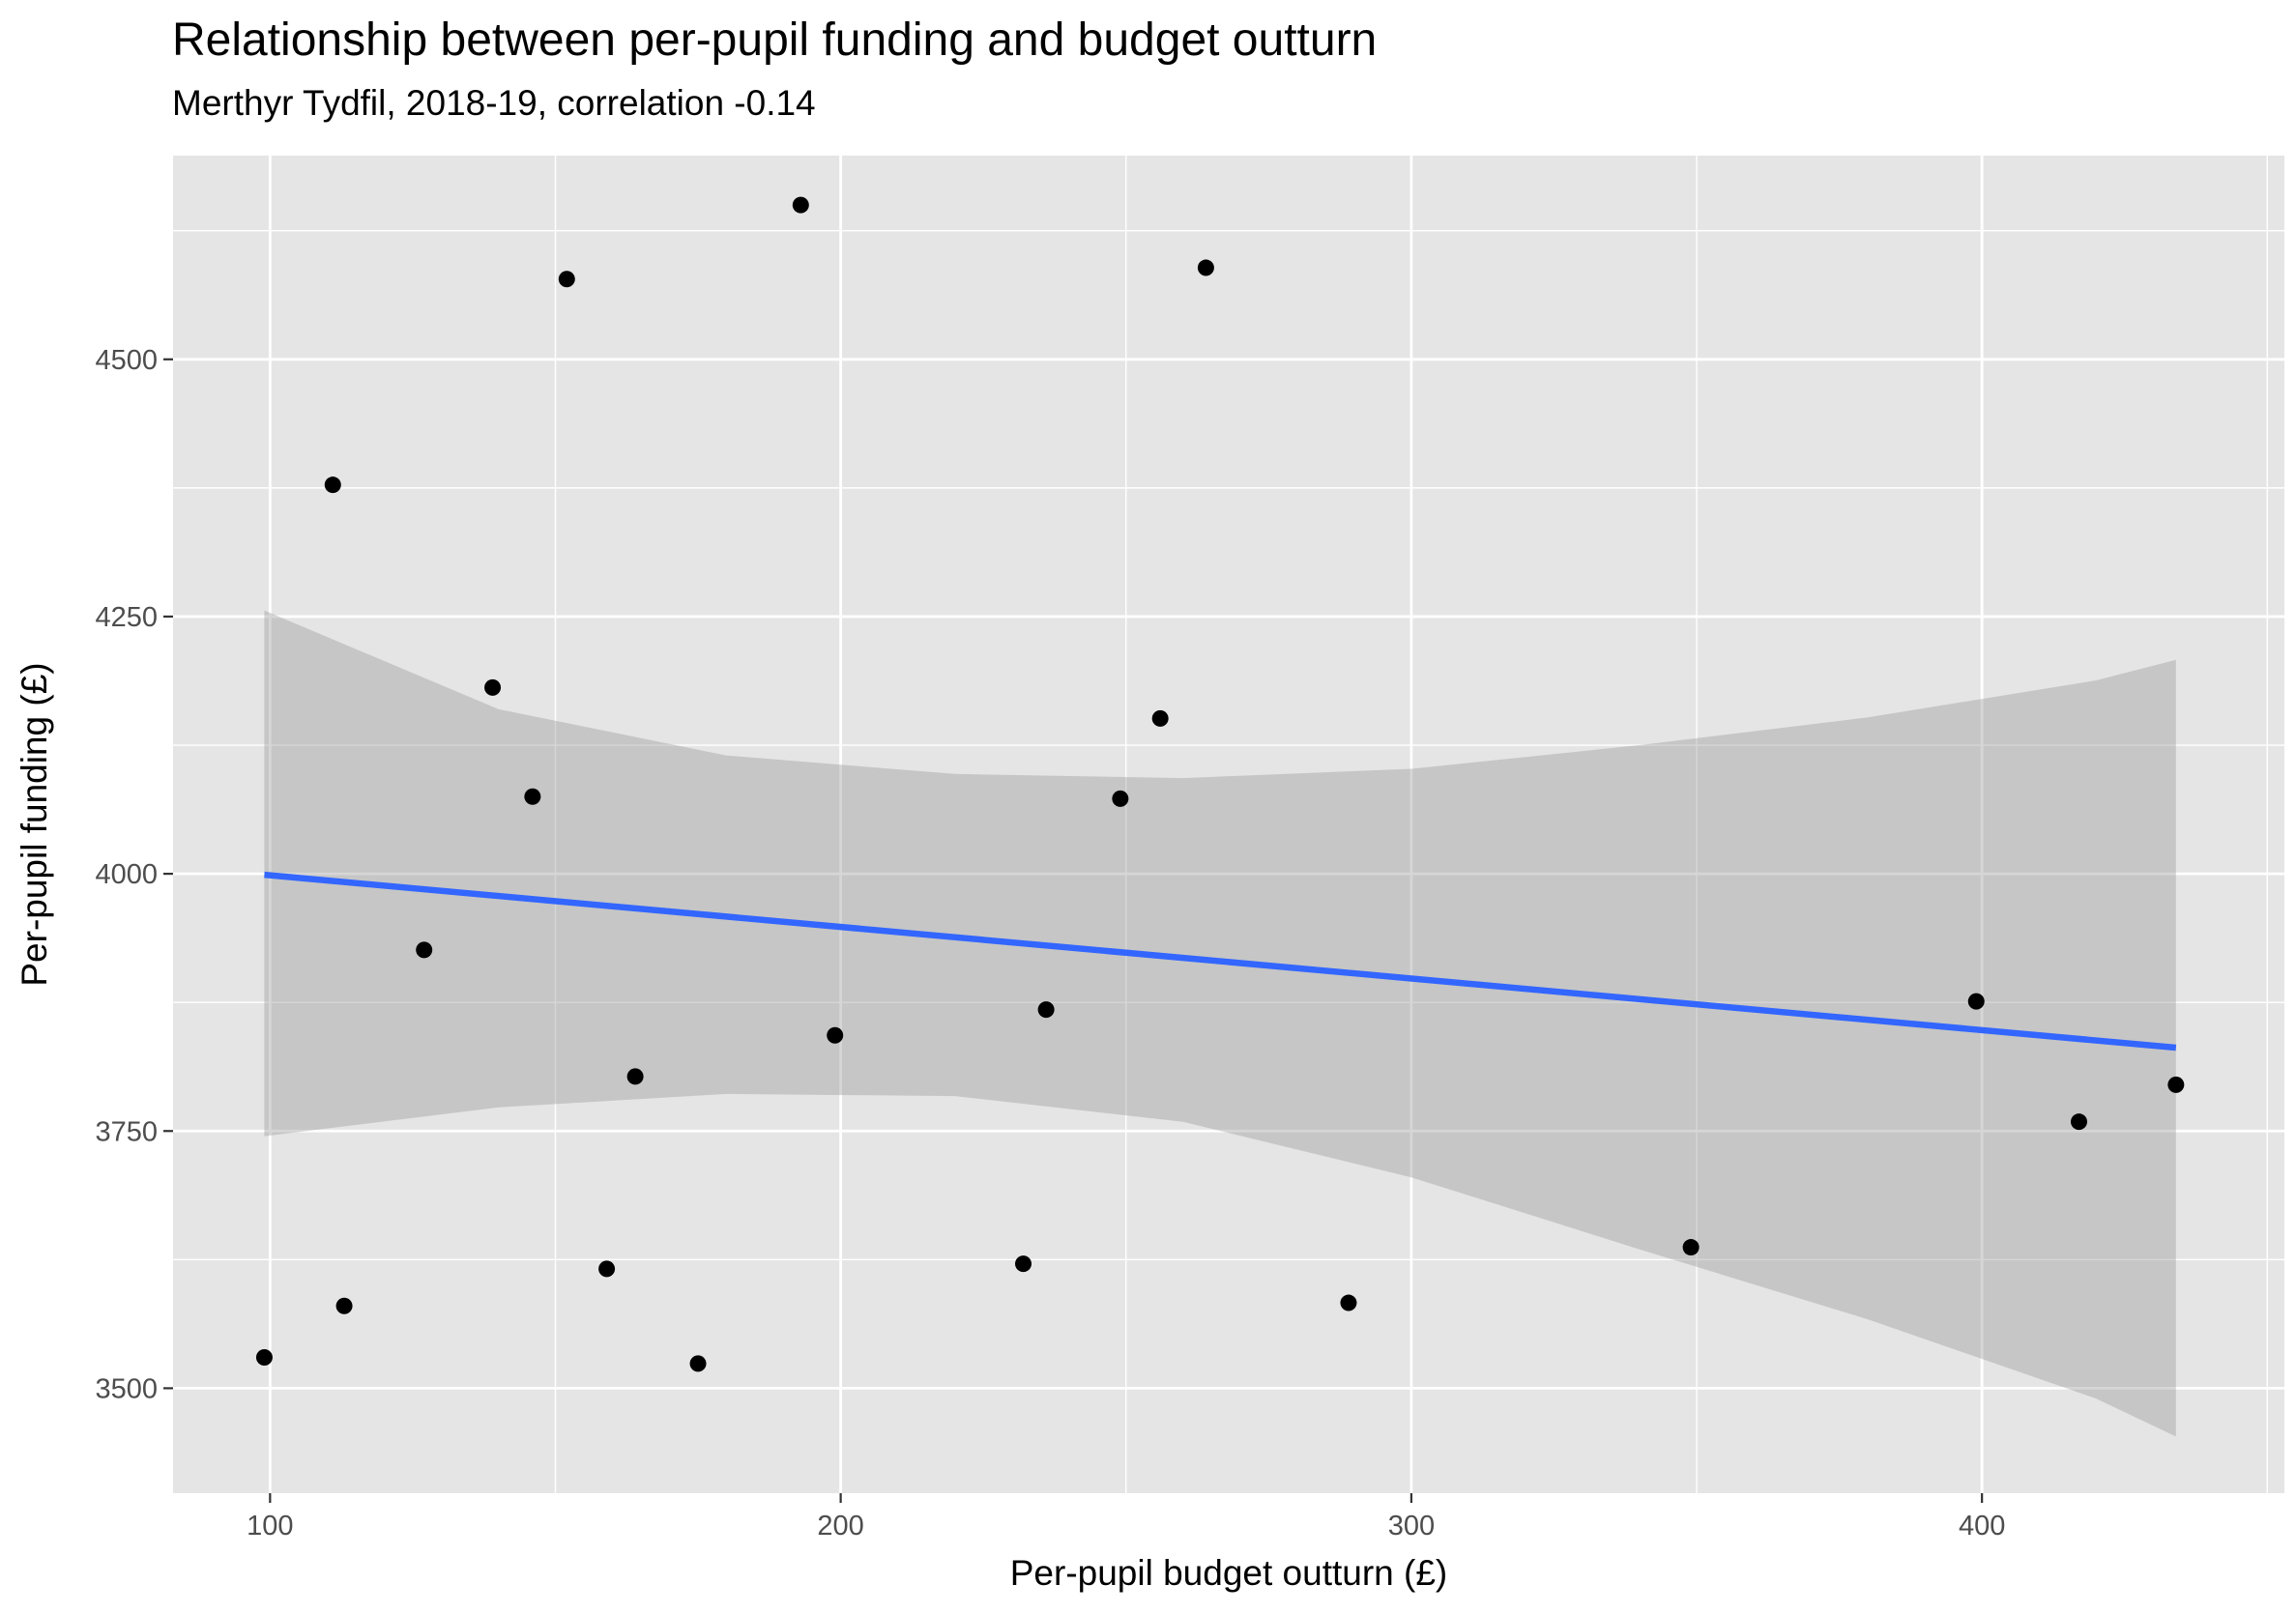 The width and height of the screenshot is (2296, 1614). Describe the element at coordinates (840, 1526) in the screenshot. I see `x-tick-label: 200` at that location.